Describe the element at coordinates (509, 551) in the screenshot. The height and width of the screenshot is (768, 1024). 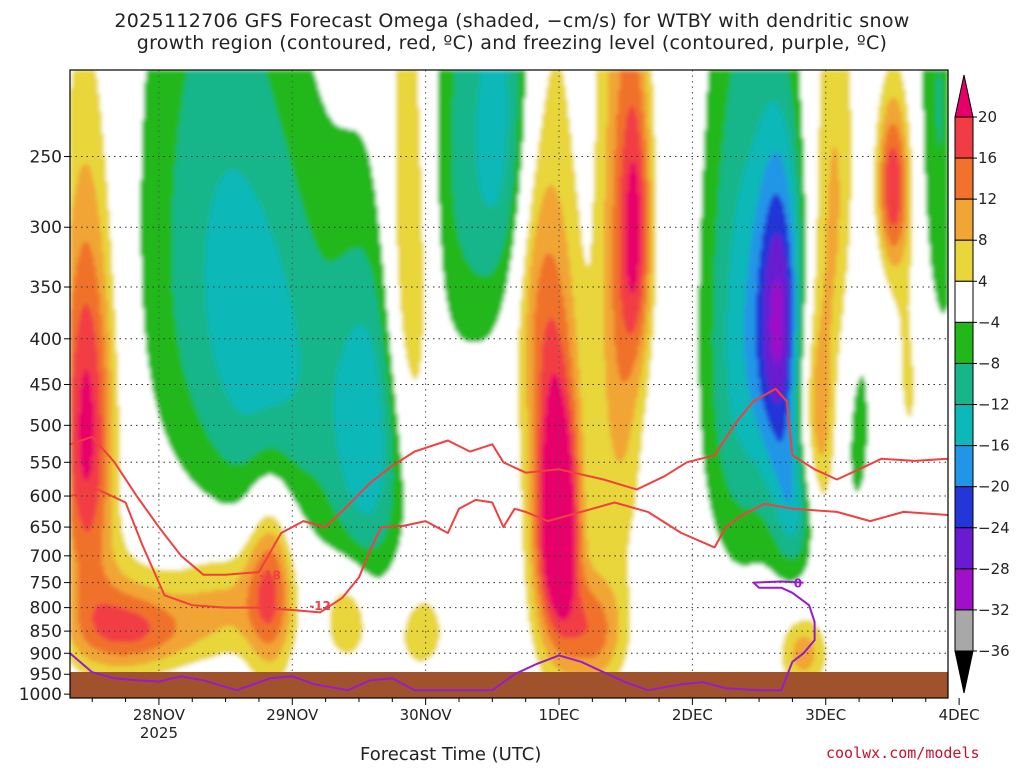
I see `contour-line--12` at that location.